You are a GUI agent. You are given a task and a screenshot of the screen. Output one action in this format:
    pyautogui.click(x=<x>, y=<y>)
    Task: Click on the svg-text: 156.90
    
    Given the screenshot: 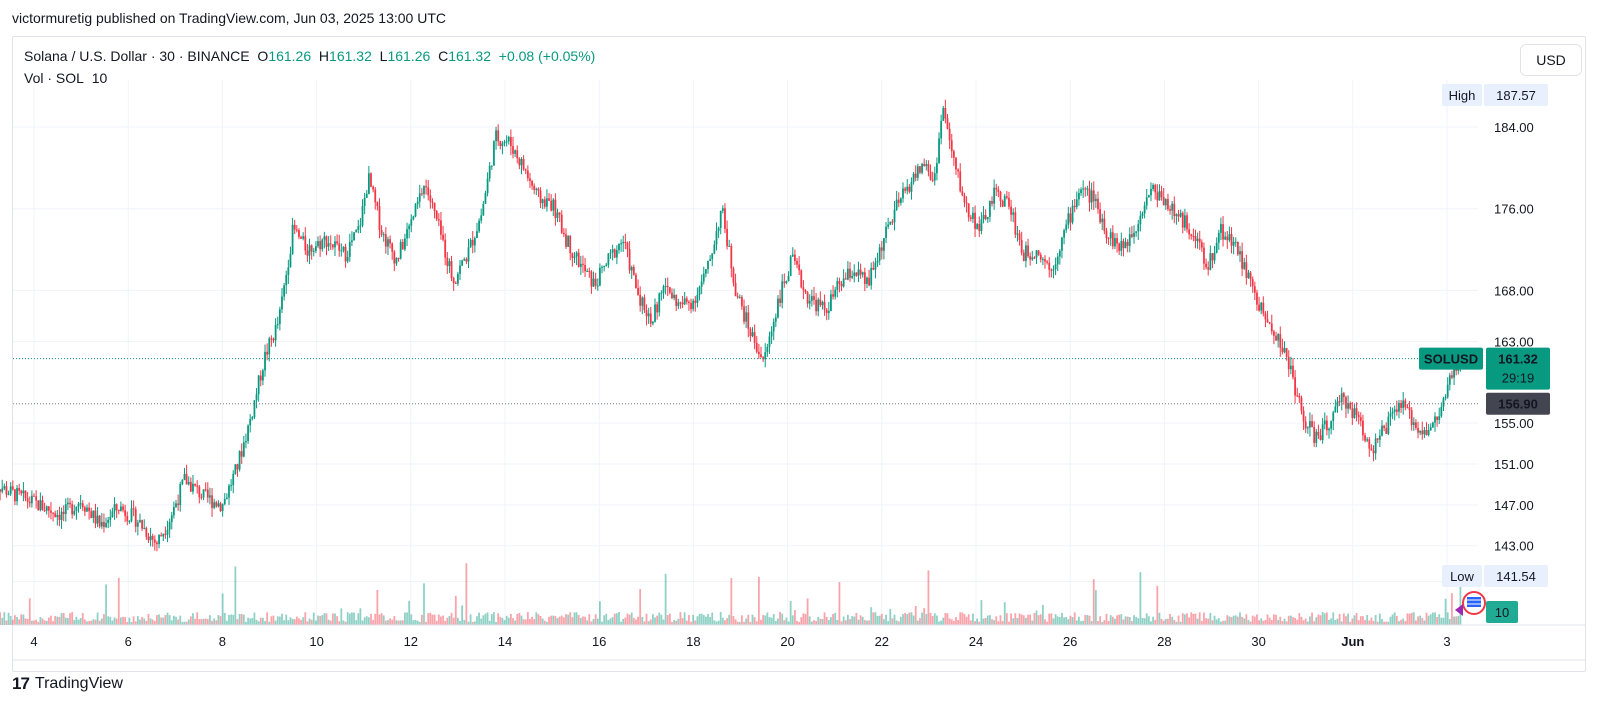 What is the action you would take?
    pyautogui.click(x=1518, y=404)
    